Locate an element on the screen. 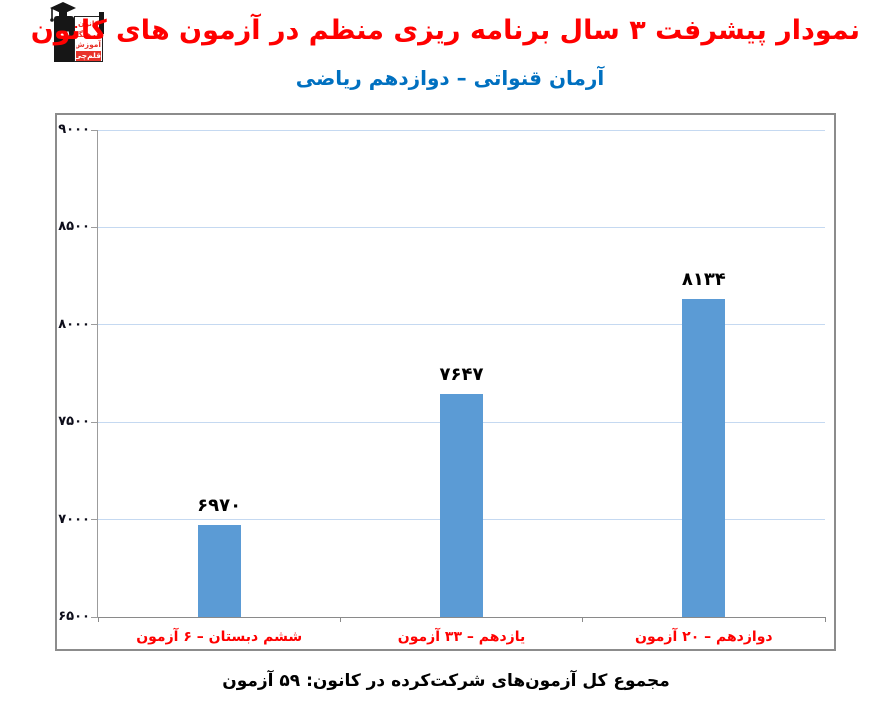 The image size is (872, 727). kanoon-ghalamchi-logo: کانون فرهنگی آموزش قلم‌چی is located at coordinates (77, 33).